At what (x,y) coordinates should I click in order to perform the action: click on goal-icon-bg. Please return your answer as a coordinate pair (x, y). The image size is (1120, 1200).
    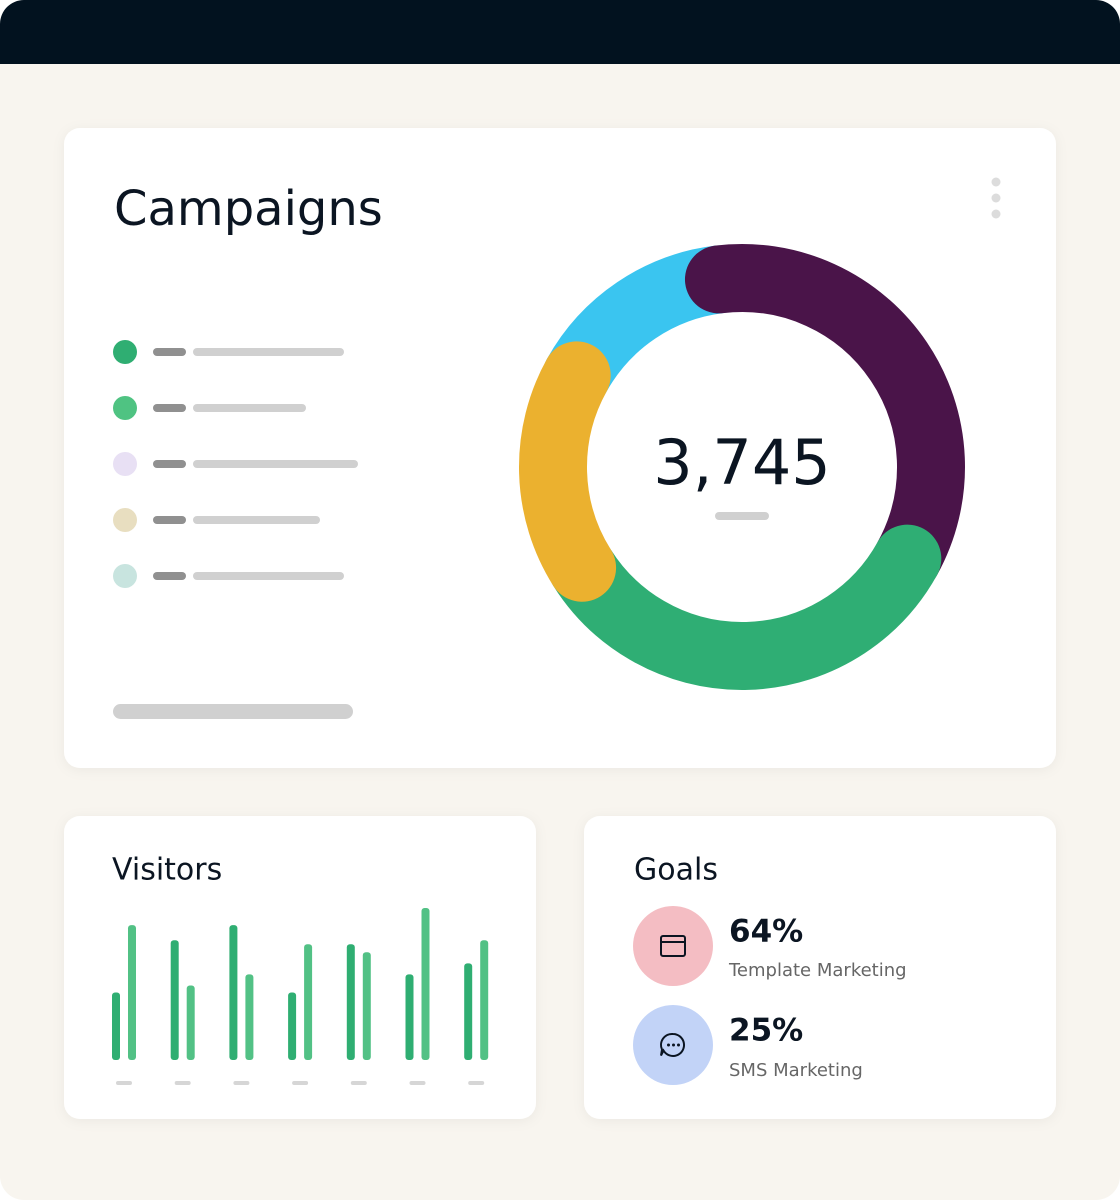
    Looking at the image, I should click on (673, 946).